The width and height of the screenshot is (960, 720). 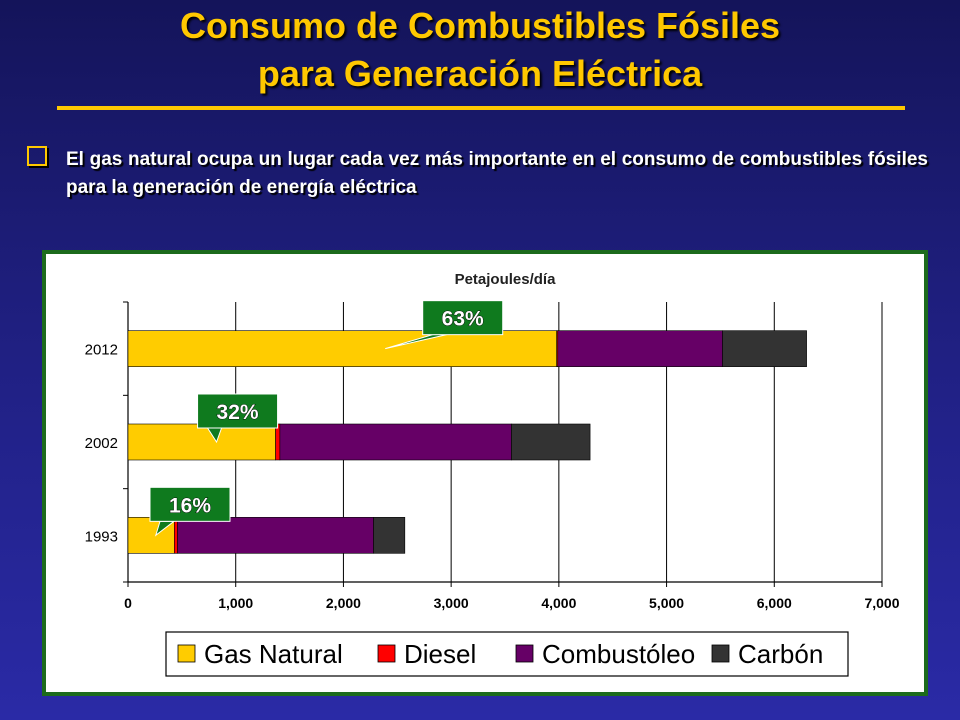 What do you see at coordinates (480, 25) in the screenshot?
I see `title-line-1: Consumo de Combustibles Fósiles` at bounding box center [480, 25].